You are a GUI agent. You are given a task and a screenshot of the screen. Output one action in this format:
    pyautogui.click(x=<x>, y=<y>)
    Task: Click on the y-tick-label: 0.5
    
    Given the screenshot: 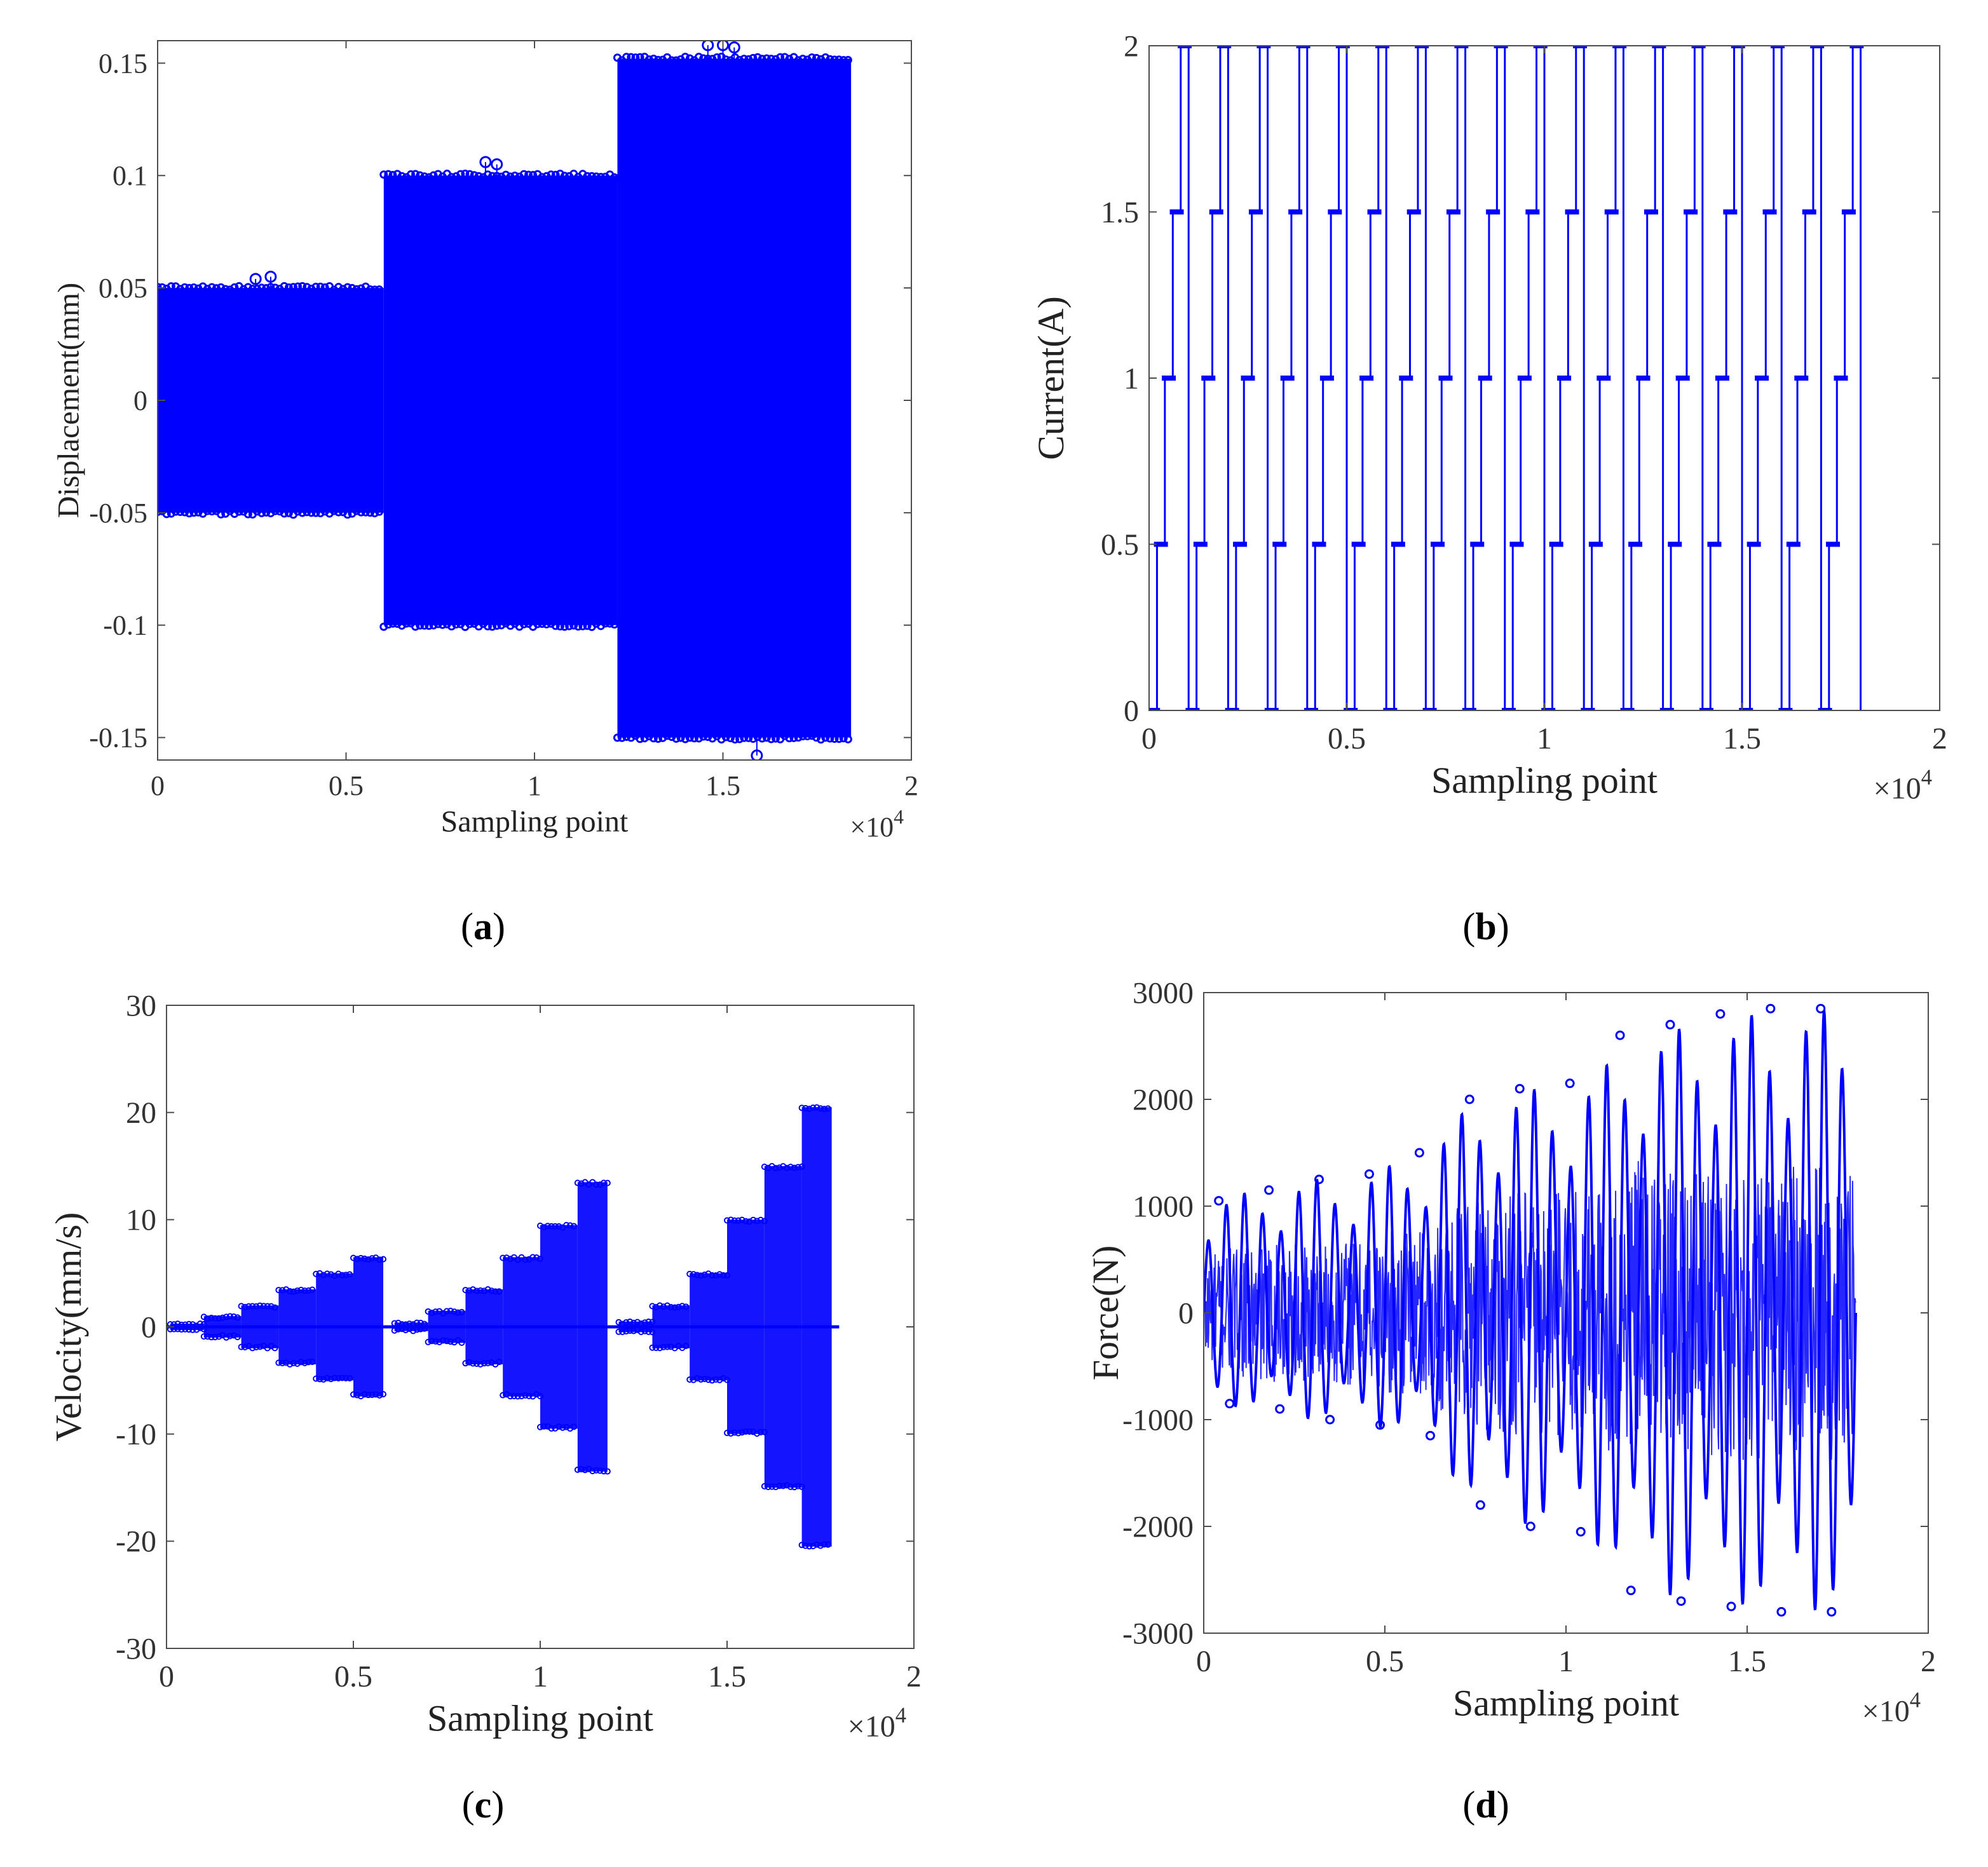 What is the action you would take?
    pyautogui.click(x=1120, y=545)
    